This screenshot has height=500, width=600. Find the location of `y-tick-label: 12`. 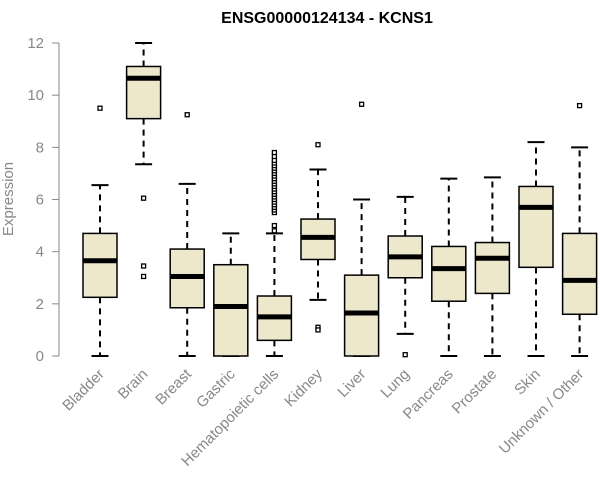

y-tick-label: 12 is located at coordinates (35, 43).